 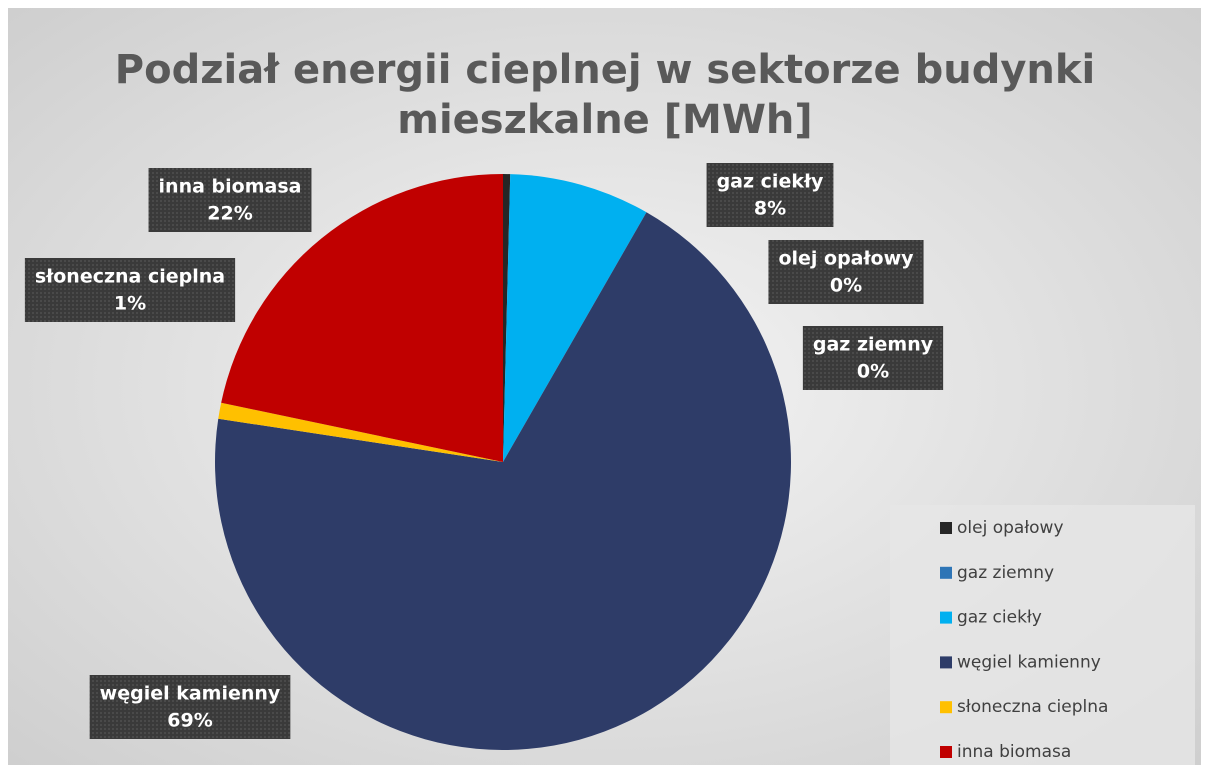 I want to click on chart-title: mieszkalne [MWh], so click(x=604, y=120).